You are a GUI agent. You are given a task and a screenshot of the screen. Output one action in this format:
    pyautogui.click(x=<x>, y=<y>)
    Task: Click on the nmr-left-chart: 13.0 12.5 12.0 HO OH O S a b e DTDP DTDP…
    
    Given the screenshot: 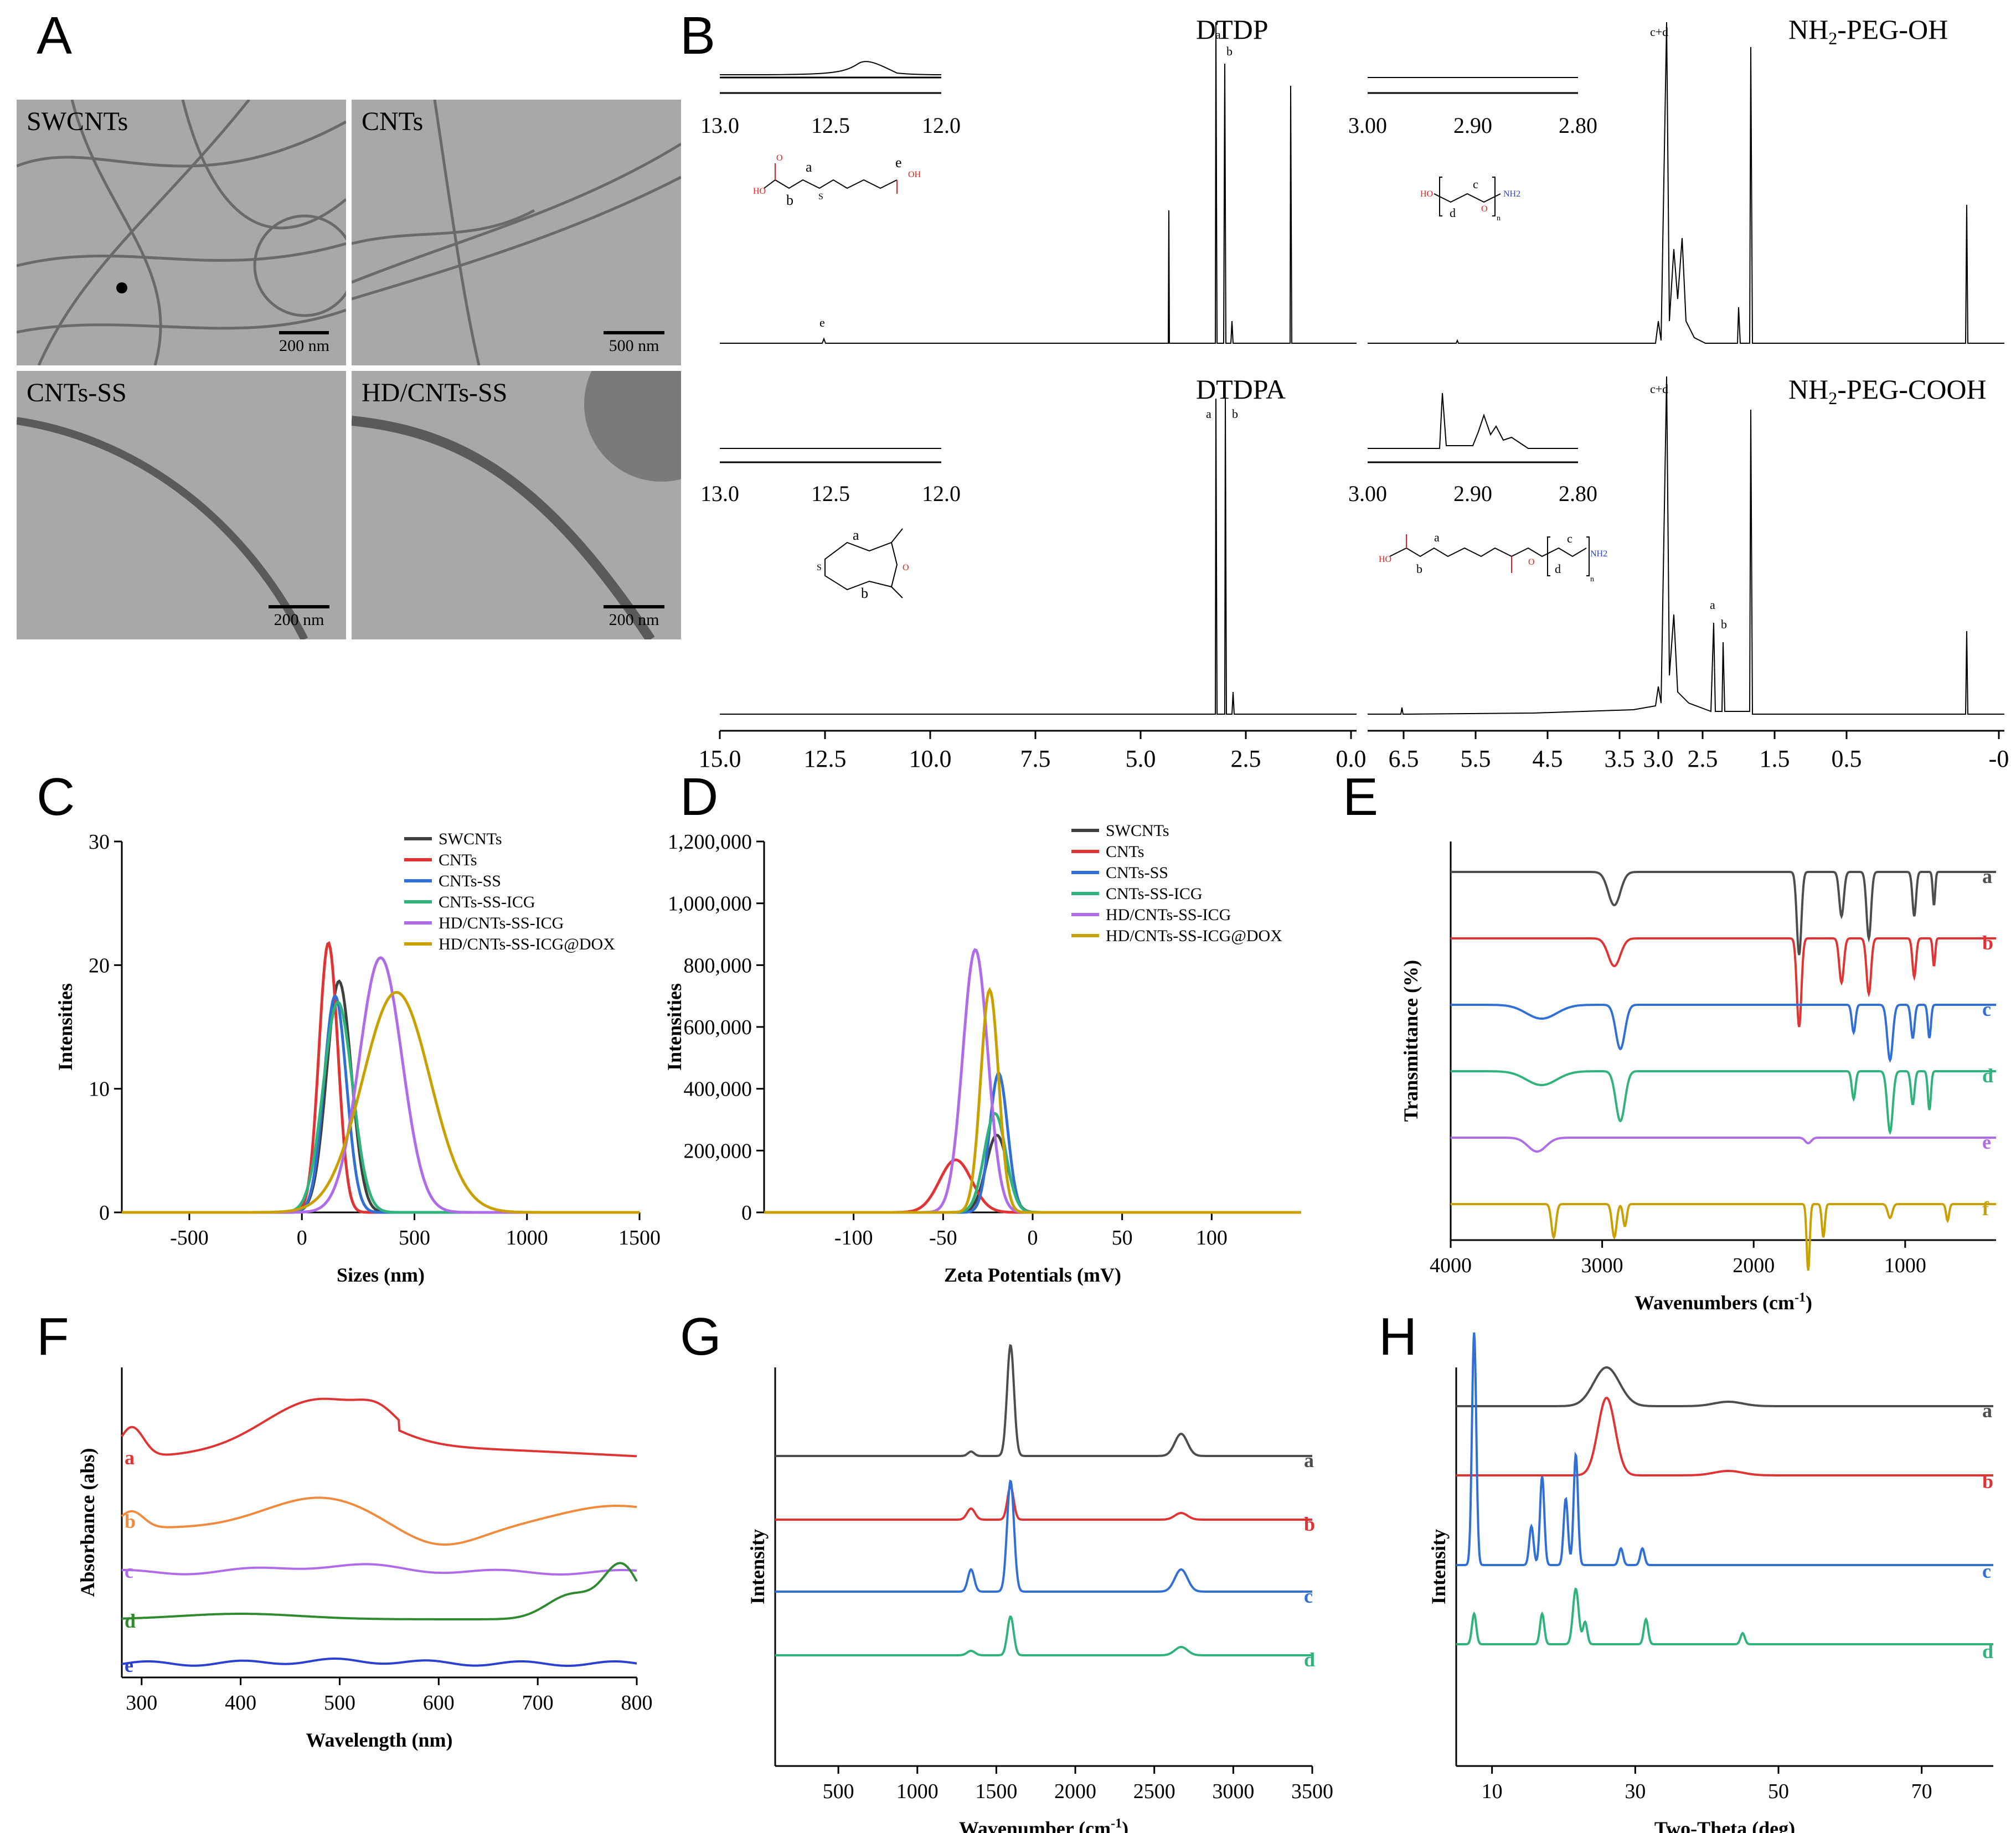 What is the action you would take?
    pyautogui.click(x=1033, y=393)
    